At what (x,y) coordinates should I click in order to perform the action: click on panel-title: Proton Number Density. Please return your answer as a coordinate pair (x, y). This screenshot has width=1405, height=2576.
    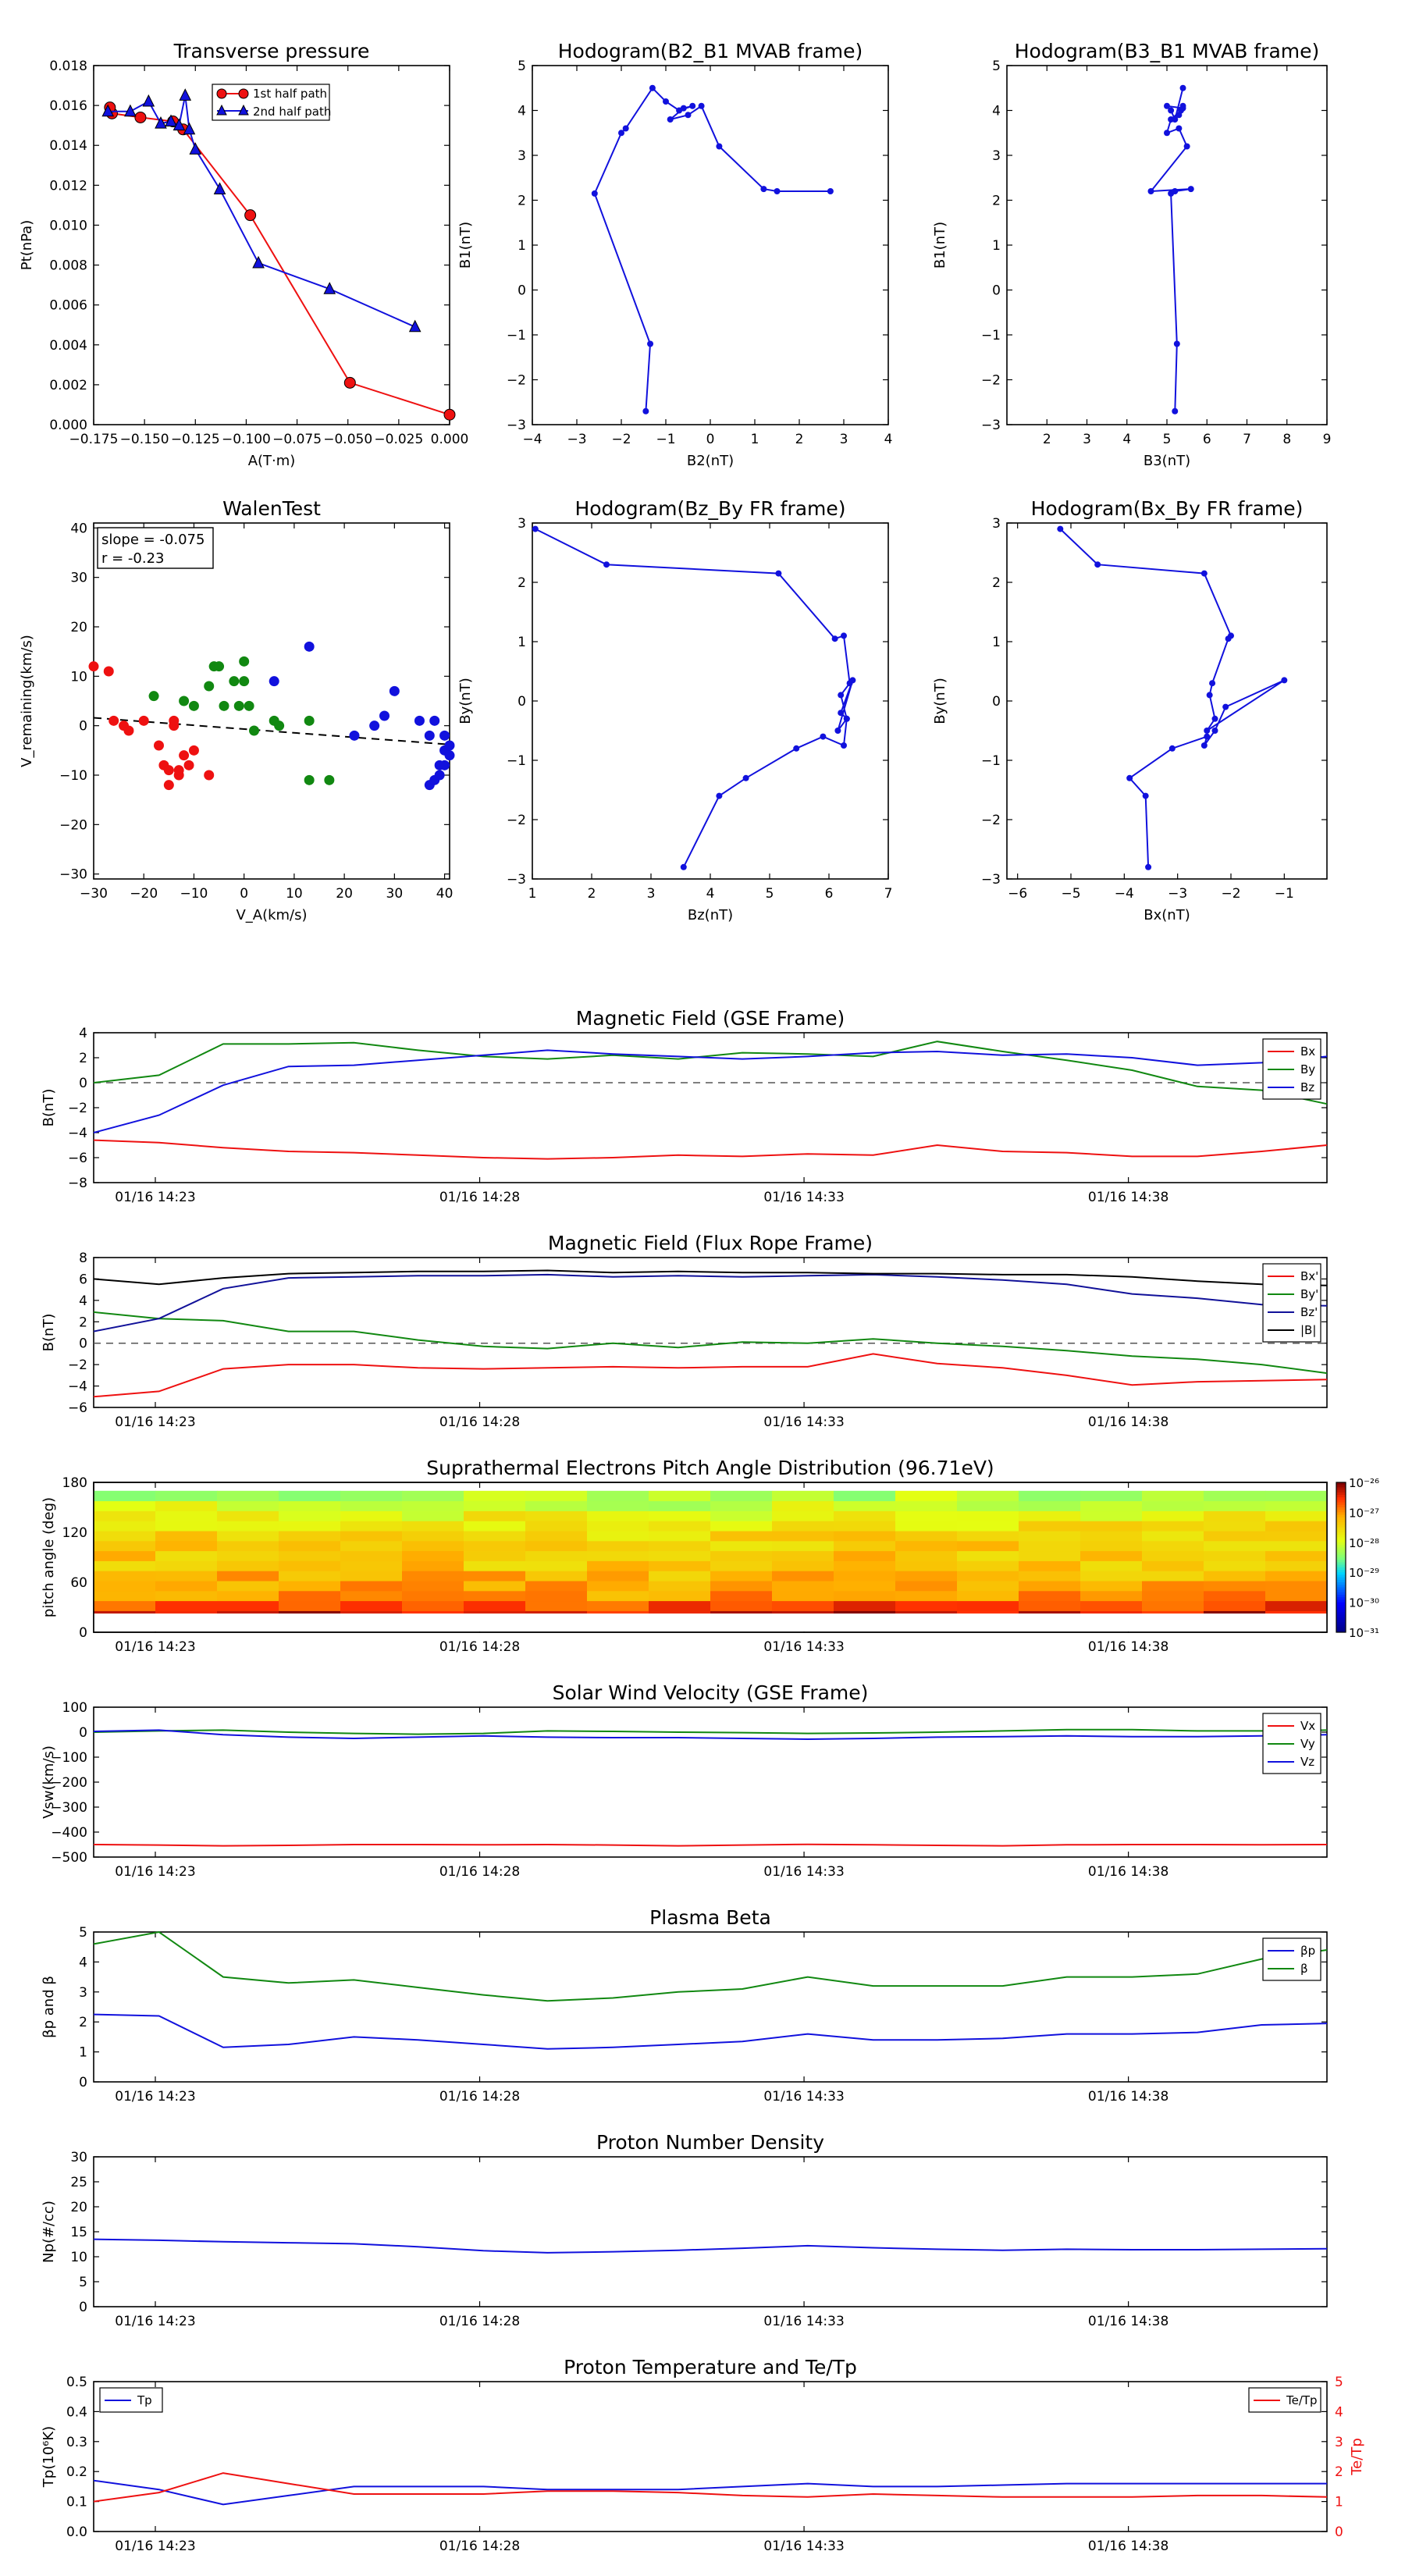
    Looking at the image, I should click on (710, 2142).